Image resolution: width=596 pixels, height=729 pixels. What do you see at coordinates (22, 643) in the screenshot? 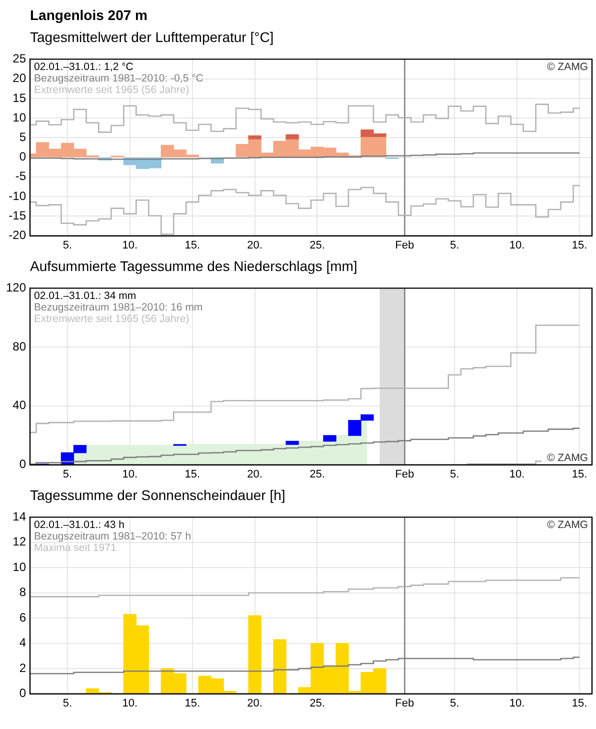
I see `y-tick-label: 4` at bounding box center [22, 643].